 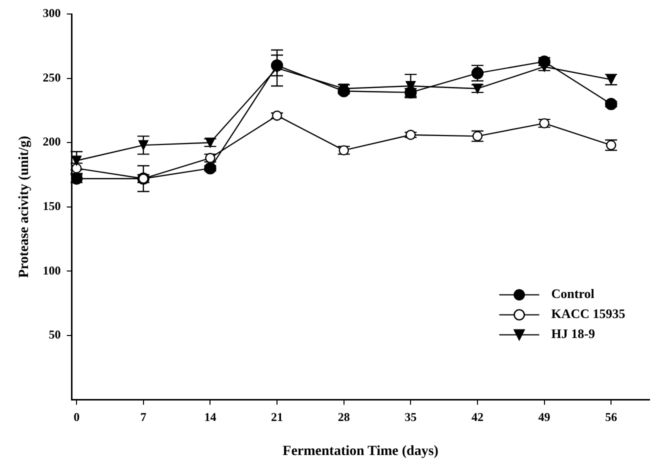 I want to click on x-tick-label: 0, so click(x=77, y=417).